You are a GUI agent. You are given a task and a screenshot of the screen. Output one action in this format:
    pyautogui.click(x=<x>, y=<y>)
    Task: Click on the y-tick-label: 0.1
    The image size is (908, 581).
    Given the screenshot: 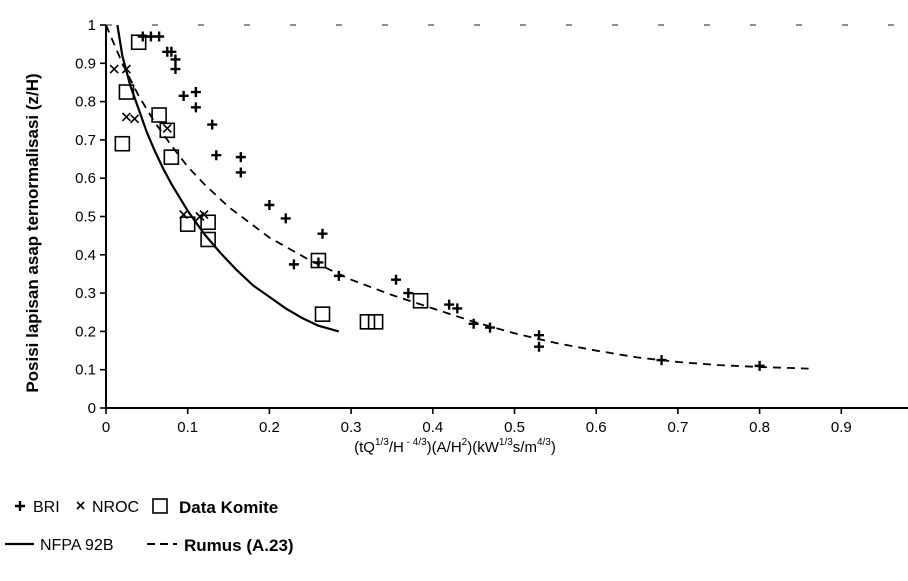 What is the action you would take?
    pyautogui.click(x=85, y=370)
    